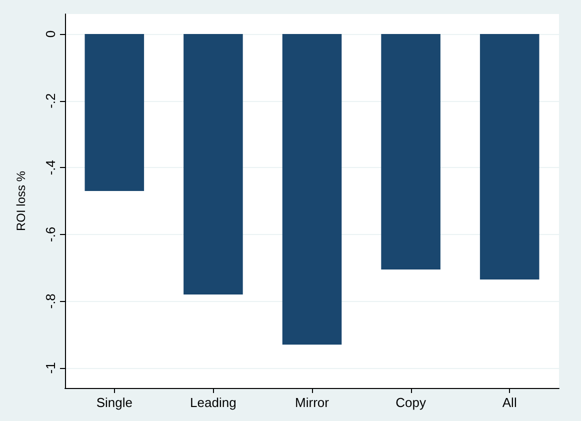 Image resolution: width=581 pixels, height=421 pixels. I want to click on y-tick-label: -1, so click(50, 368).